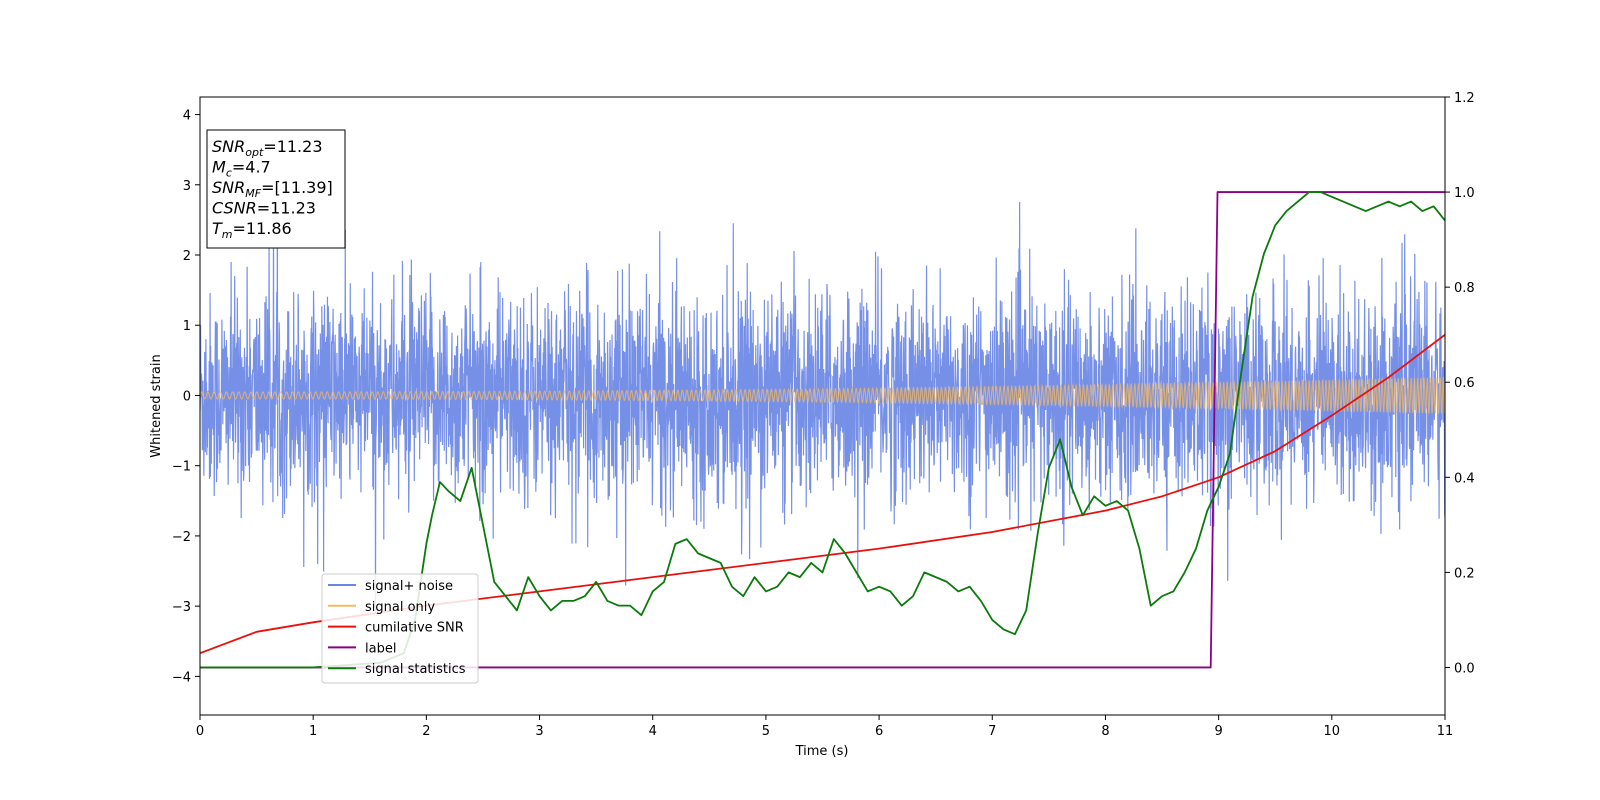  Describe the element at coordinates (1464, 478) in the screenshot. I see `y-right-tick-label: 0.4` at that location.